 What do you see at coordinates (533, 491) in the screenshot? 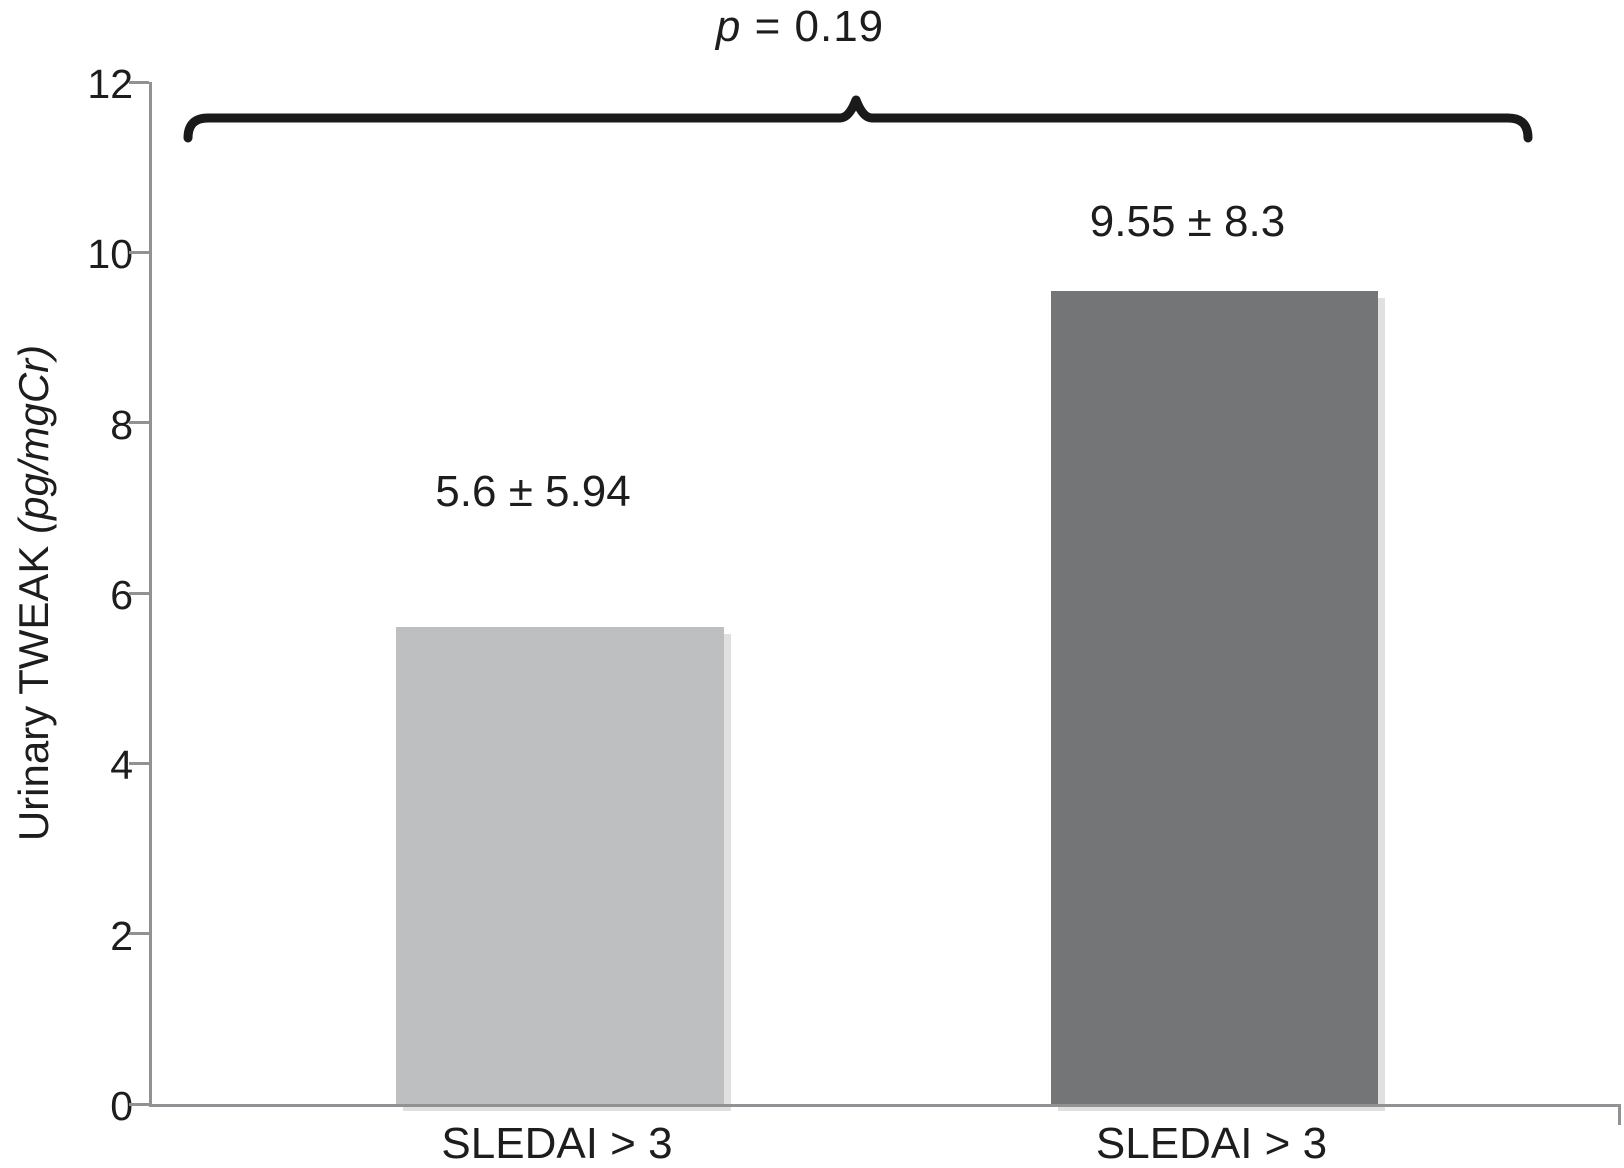
I see `bar-value-label: 5.6 ± 5.94` at bounding box center [533, 491].